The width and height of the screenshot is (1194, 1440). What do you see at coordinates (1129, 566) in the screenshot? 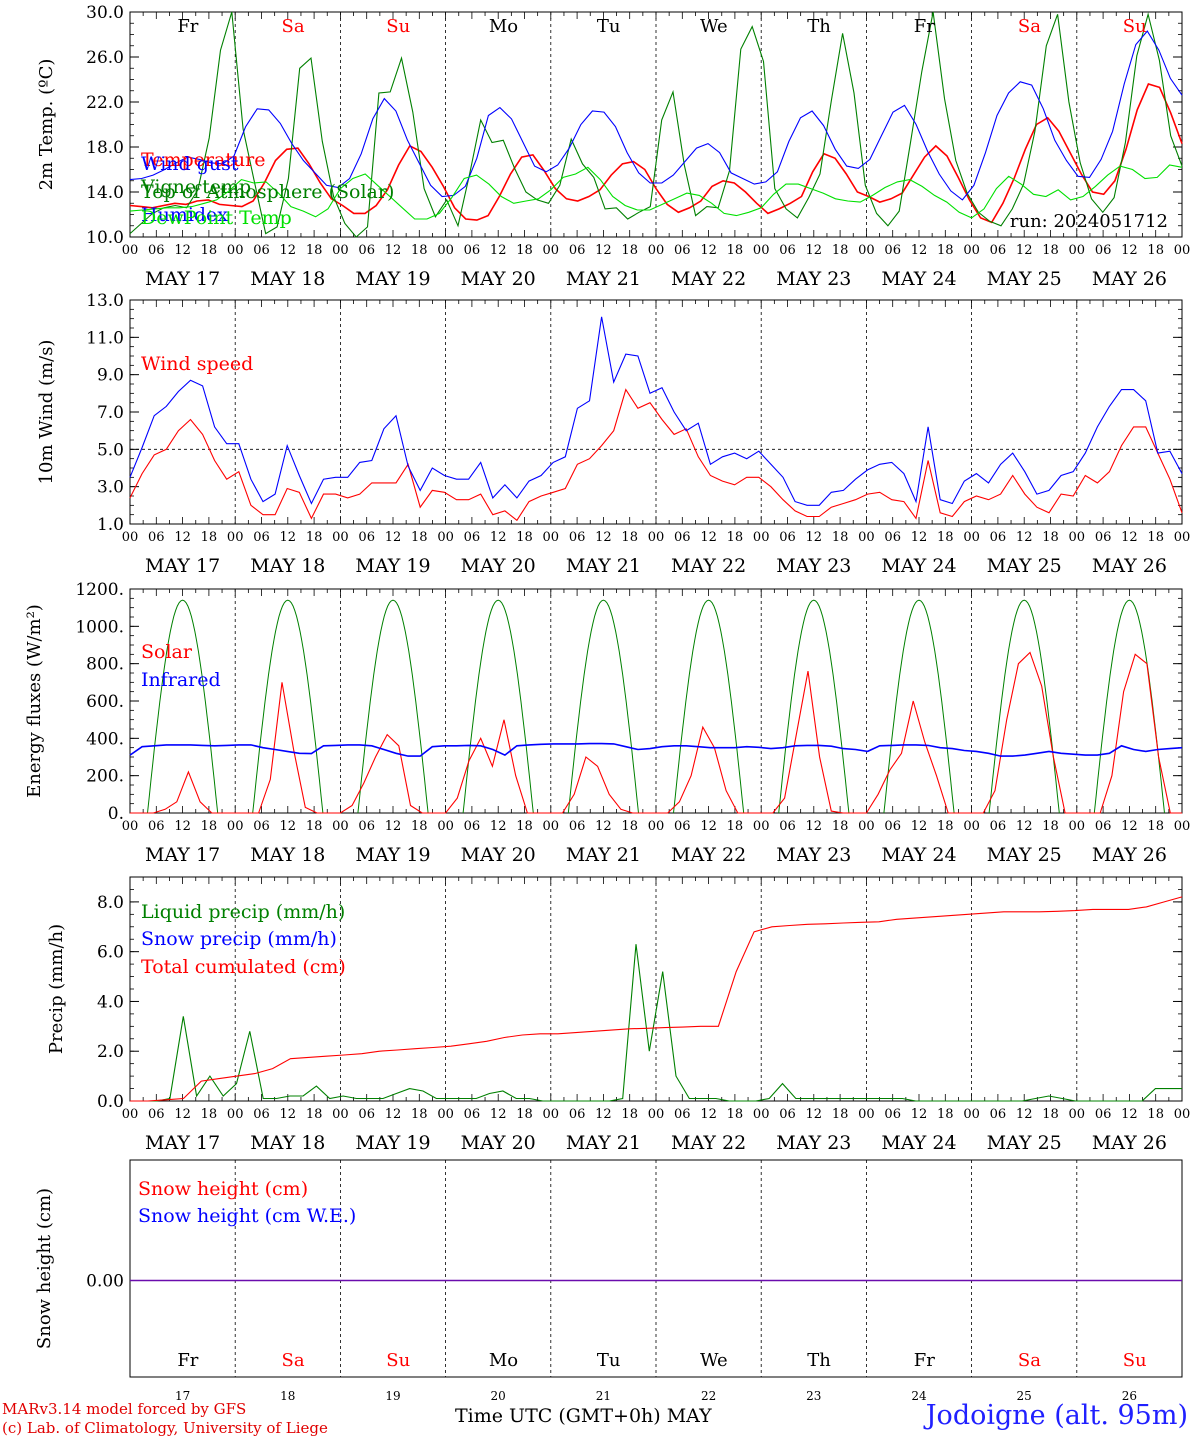
I see `day-label: MAY 26` at bounding box center [1129, 566].